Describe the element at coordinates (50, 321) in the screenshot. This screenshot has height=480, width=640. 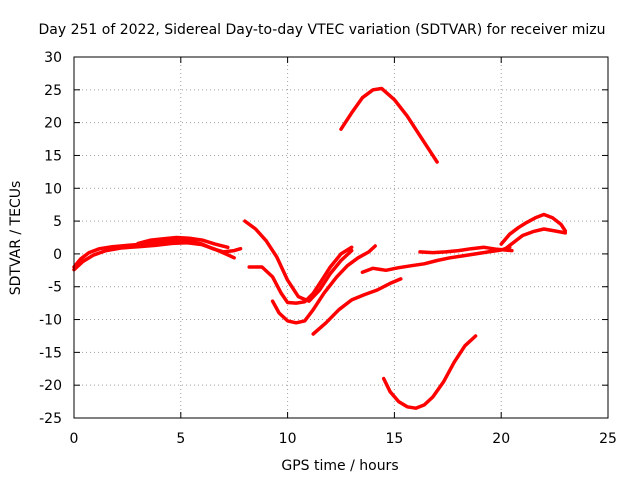
I see `y-tick-label: -10` at that location.